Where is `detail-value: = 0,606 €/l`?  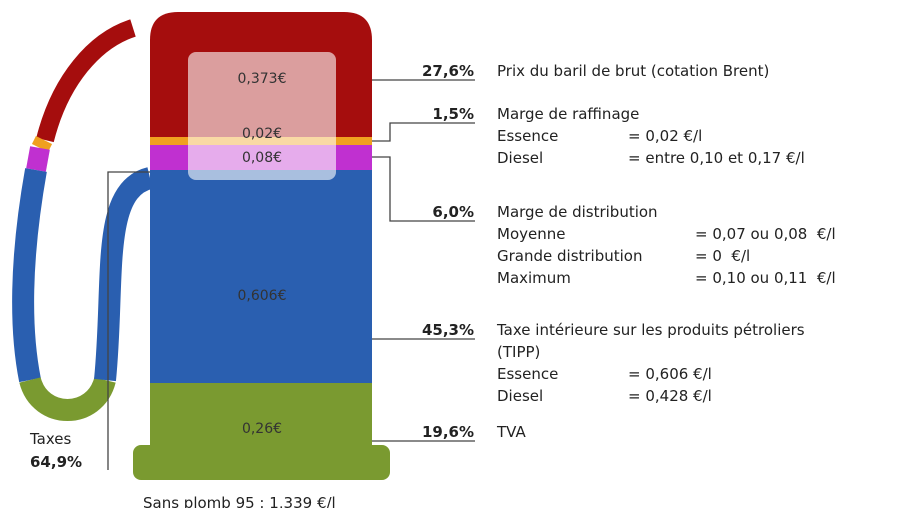 detail-value: = 0,606 €/l is located at coordinates (670, 374).